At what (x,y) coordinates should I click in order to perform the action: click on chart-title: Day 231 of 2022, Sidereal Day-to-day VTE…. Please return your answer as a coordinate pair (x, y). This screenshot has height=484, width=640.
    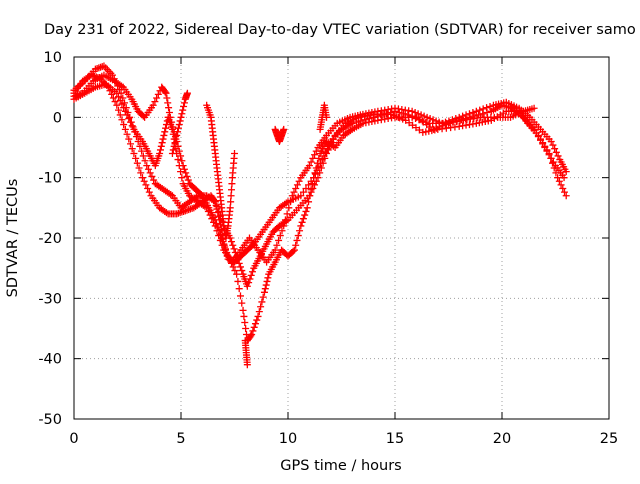
    Looking at the image, I should click on (340, 30).